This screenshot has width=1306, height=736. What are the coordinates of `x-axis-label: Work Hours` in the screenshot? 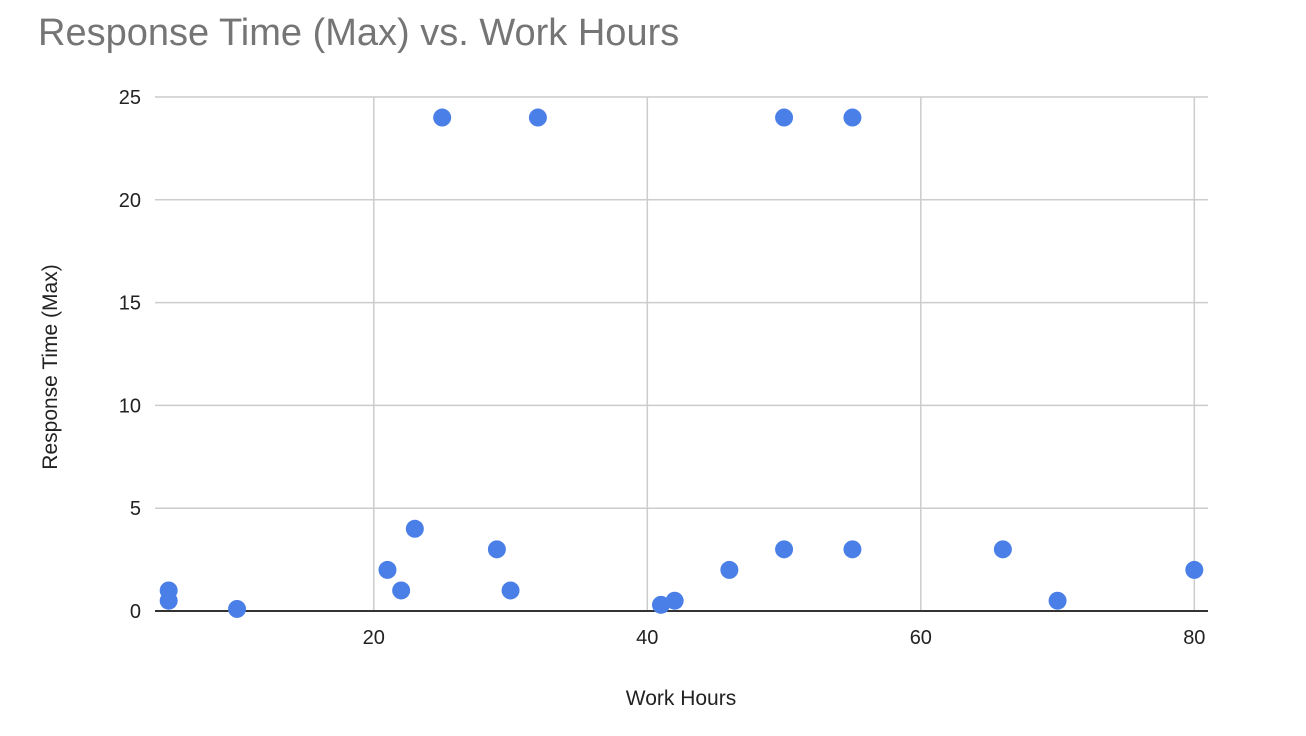 It's located at (681, 698).